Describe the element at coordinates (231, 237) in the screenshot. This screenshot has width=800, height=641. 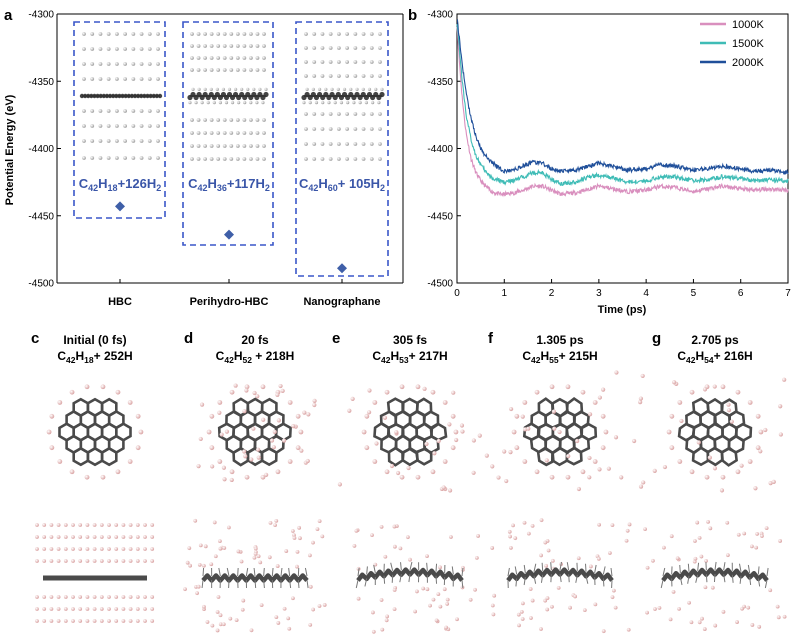
I see `panel-a-points` at that location.